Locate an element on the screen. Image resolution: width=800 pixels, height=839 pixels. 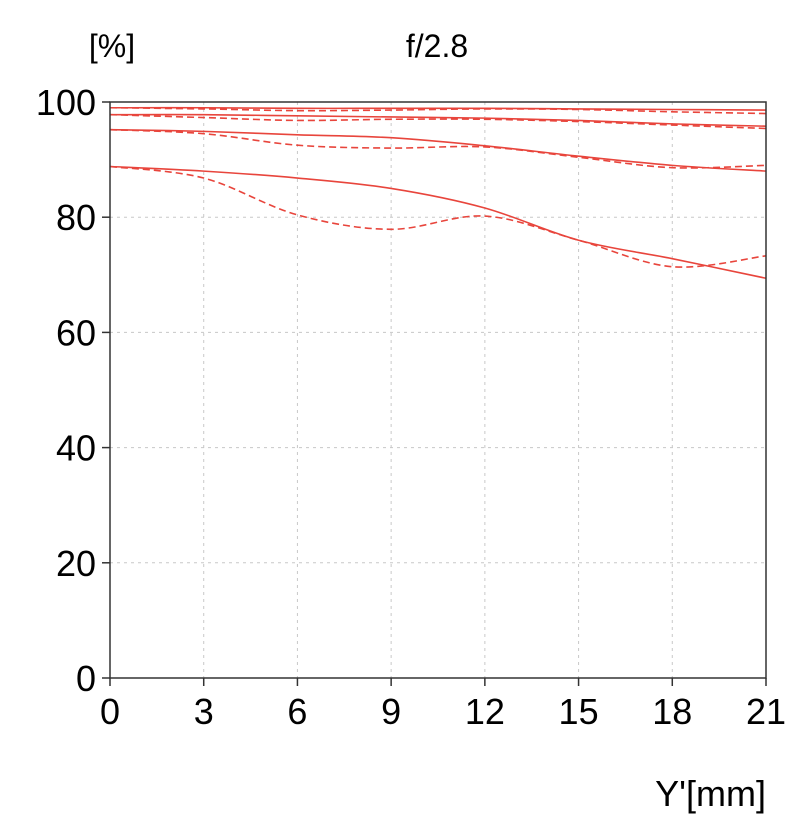
x-tick-label: 3 is located at coordinates (204, 711).